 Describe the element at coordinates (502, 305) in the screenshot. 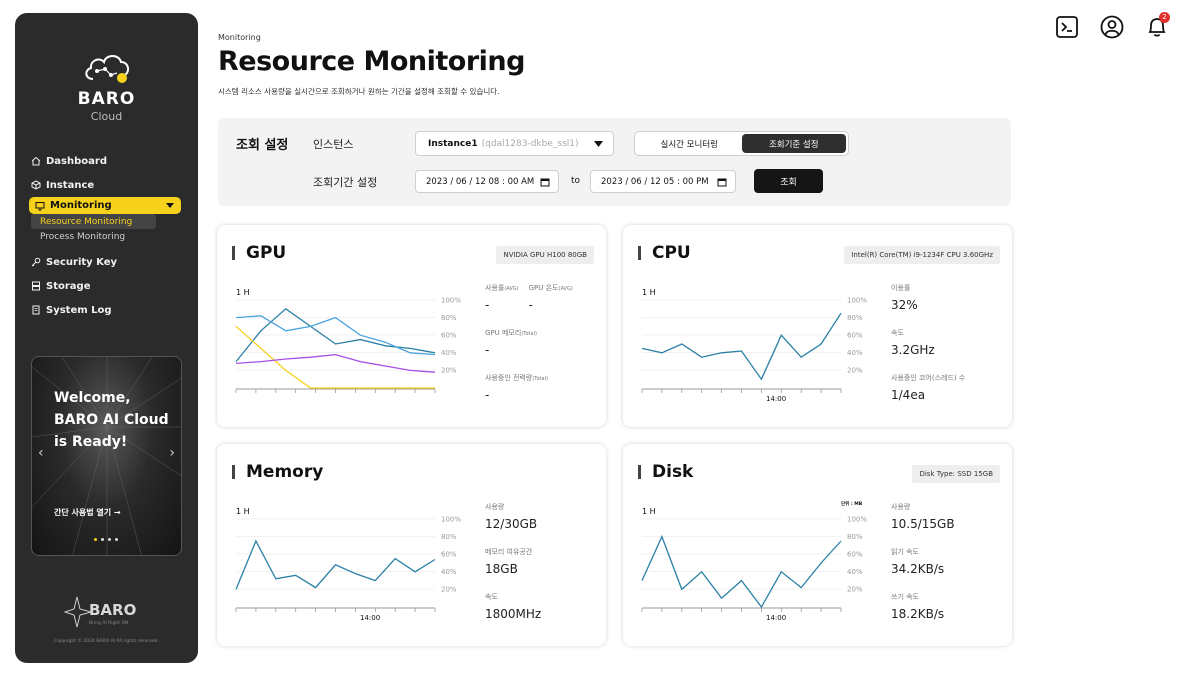

I see `stat-block: 사용률(AVG) -` at that location.